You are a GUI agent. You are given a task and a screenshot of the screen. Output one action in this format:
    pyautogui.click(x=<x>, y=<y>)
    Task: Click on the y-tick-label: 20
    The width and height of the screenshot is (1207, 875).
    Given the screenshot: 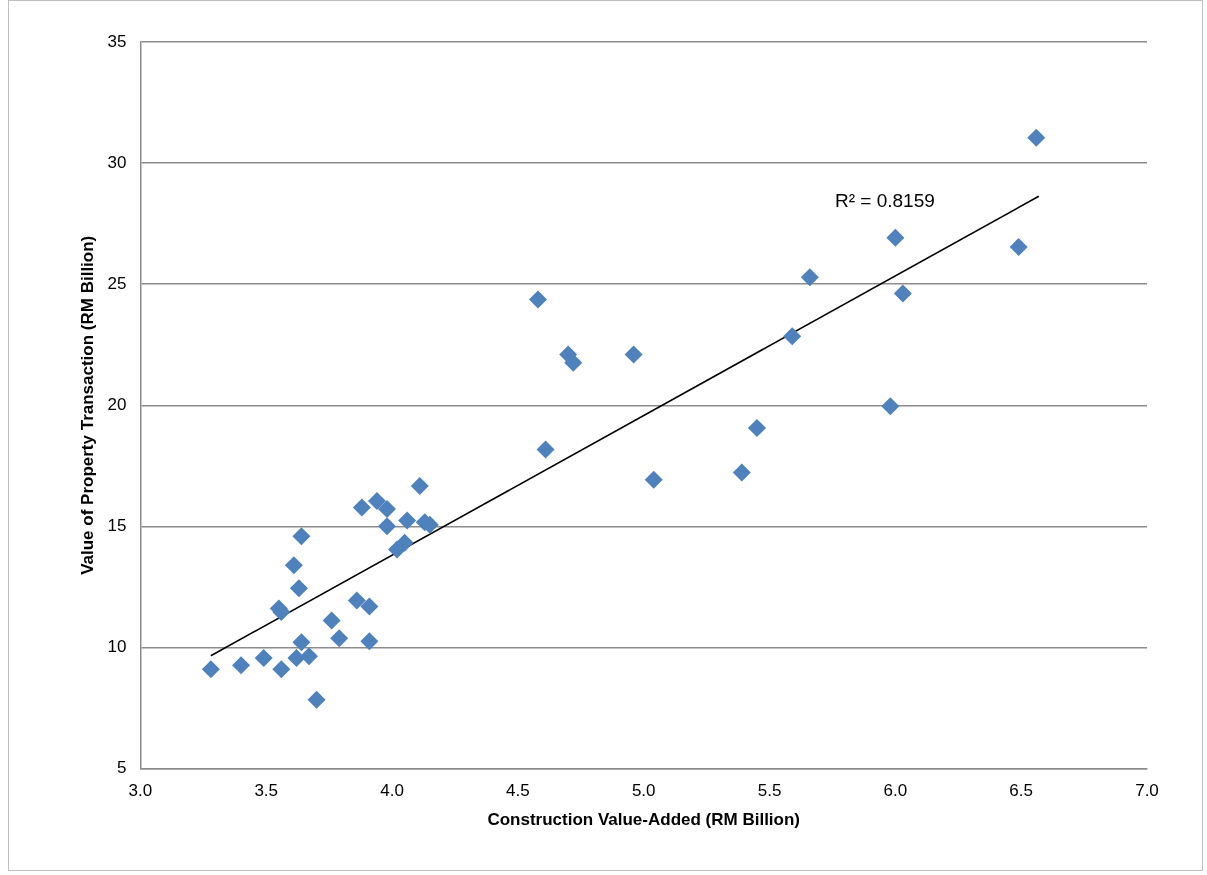 What is the action you would take?
    pyautogui.click(x=117, y=404)
    